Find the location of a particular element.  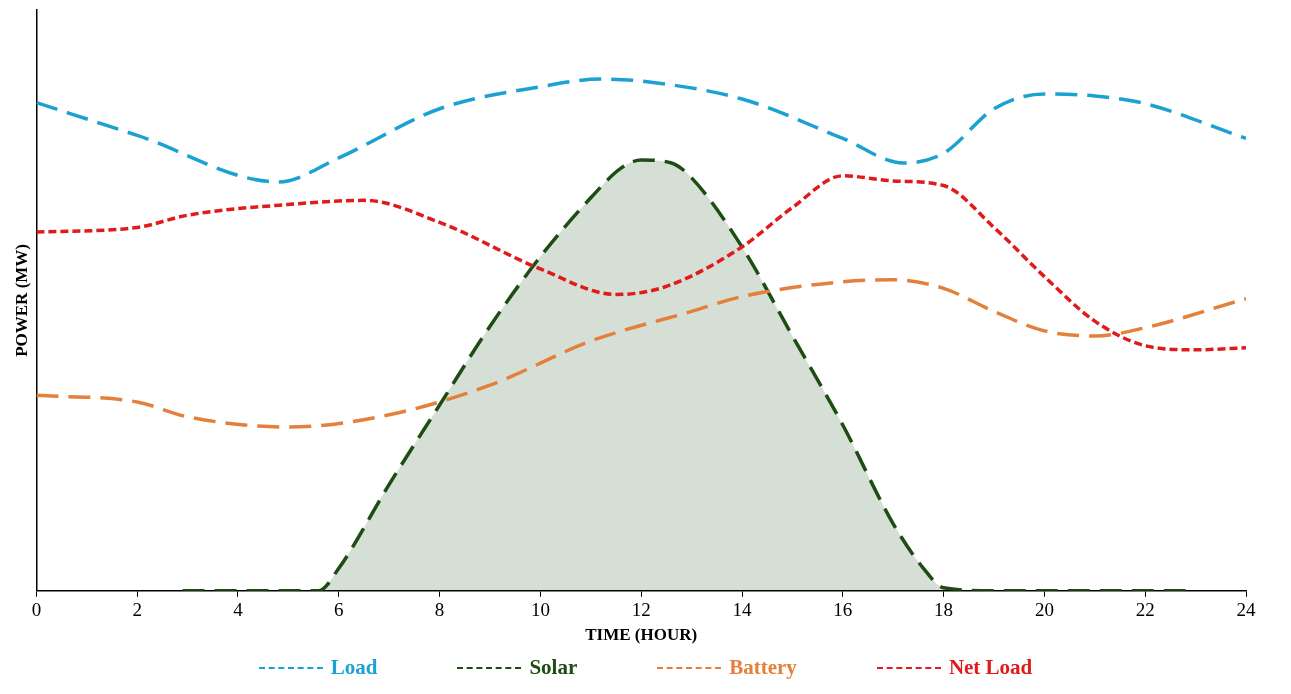

x-tick-label: 20 is located at coordinates (1044, 610).